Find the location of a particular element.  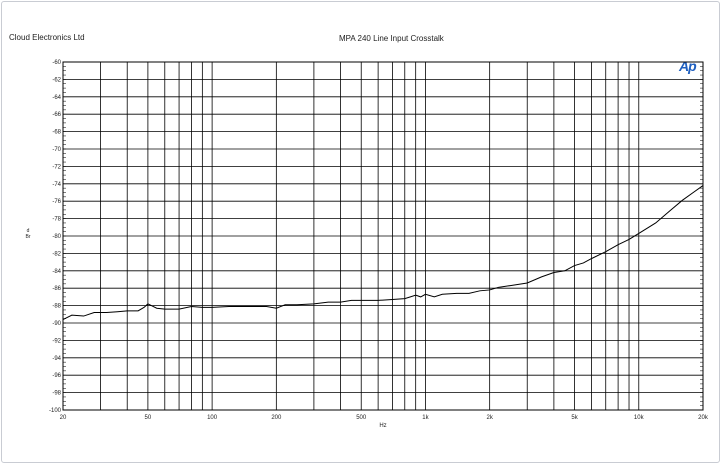

y-tick-label: -76 is located at coordinates (56, 202).